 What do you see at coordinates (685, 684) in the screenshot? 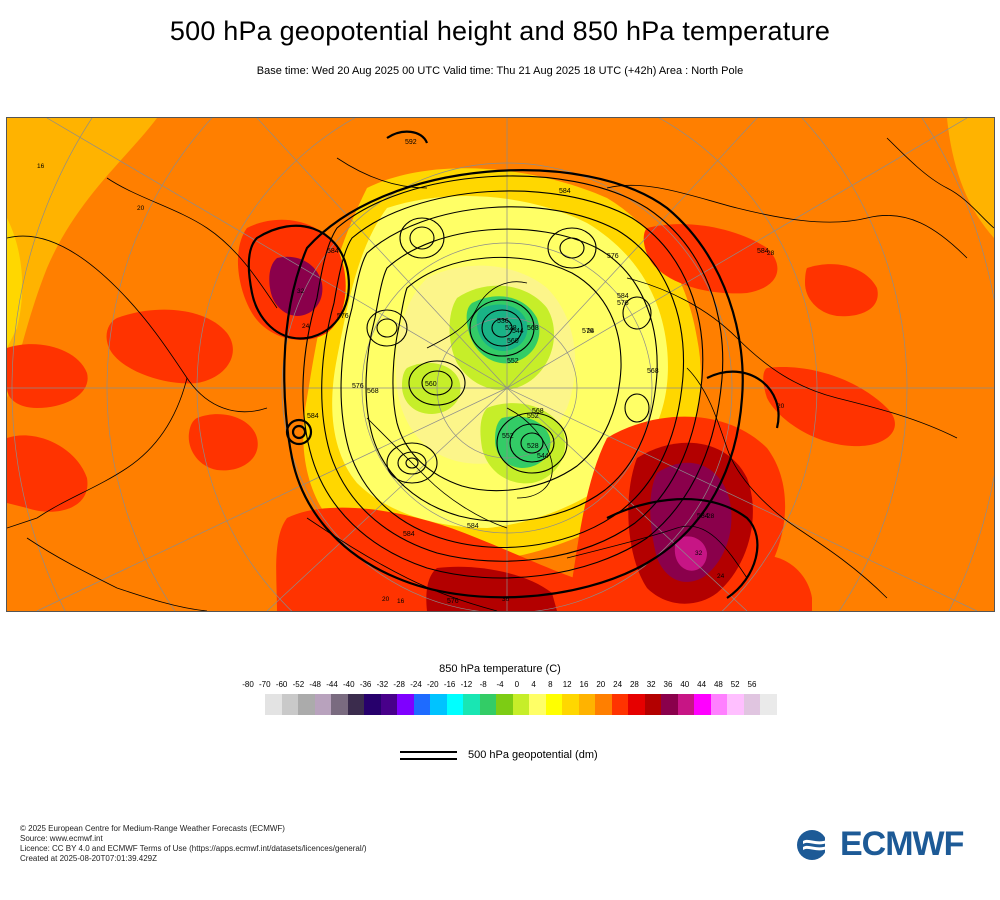
I see `legend-tick-label: 40` at bounding box center [685, 684].